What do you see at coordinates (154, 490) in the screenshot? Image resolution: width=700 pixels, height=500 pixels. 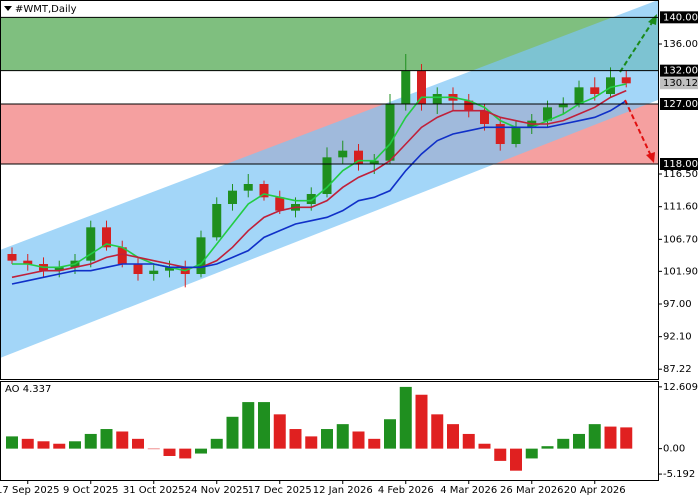 I see `x-tick-label: 31 Oct 2025` at bounding box center [154, 490].